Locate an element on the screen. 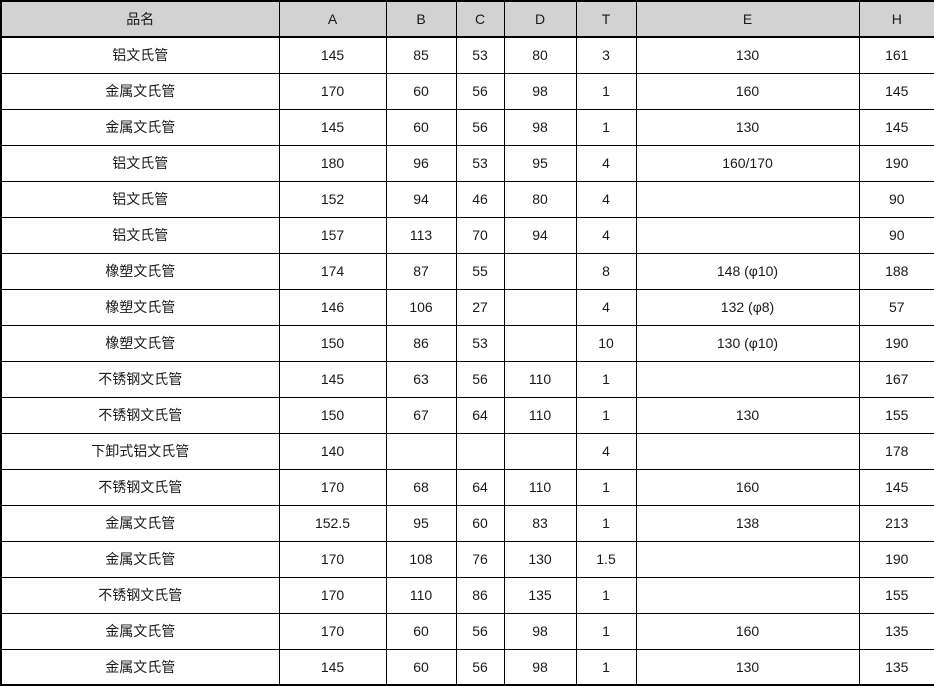 The width and height of the screenshot is (934, 686). cell-E: 130 is located at coordinates (747, 127).